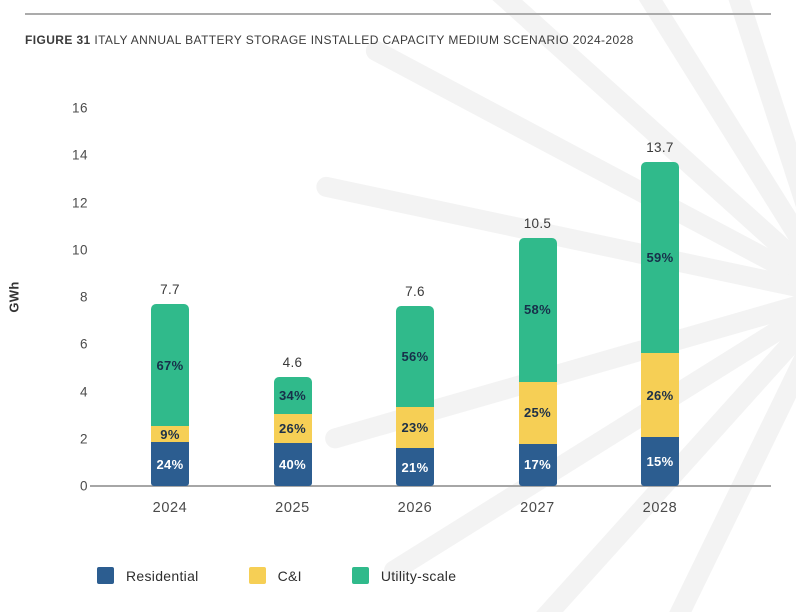  Describe the element at coordinates (79, 202) in the screenshot. I see `y-tick-label: 12` at that location.